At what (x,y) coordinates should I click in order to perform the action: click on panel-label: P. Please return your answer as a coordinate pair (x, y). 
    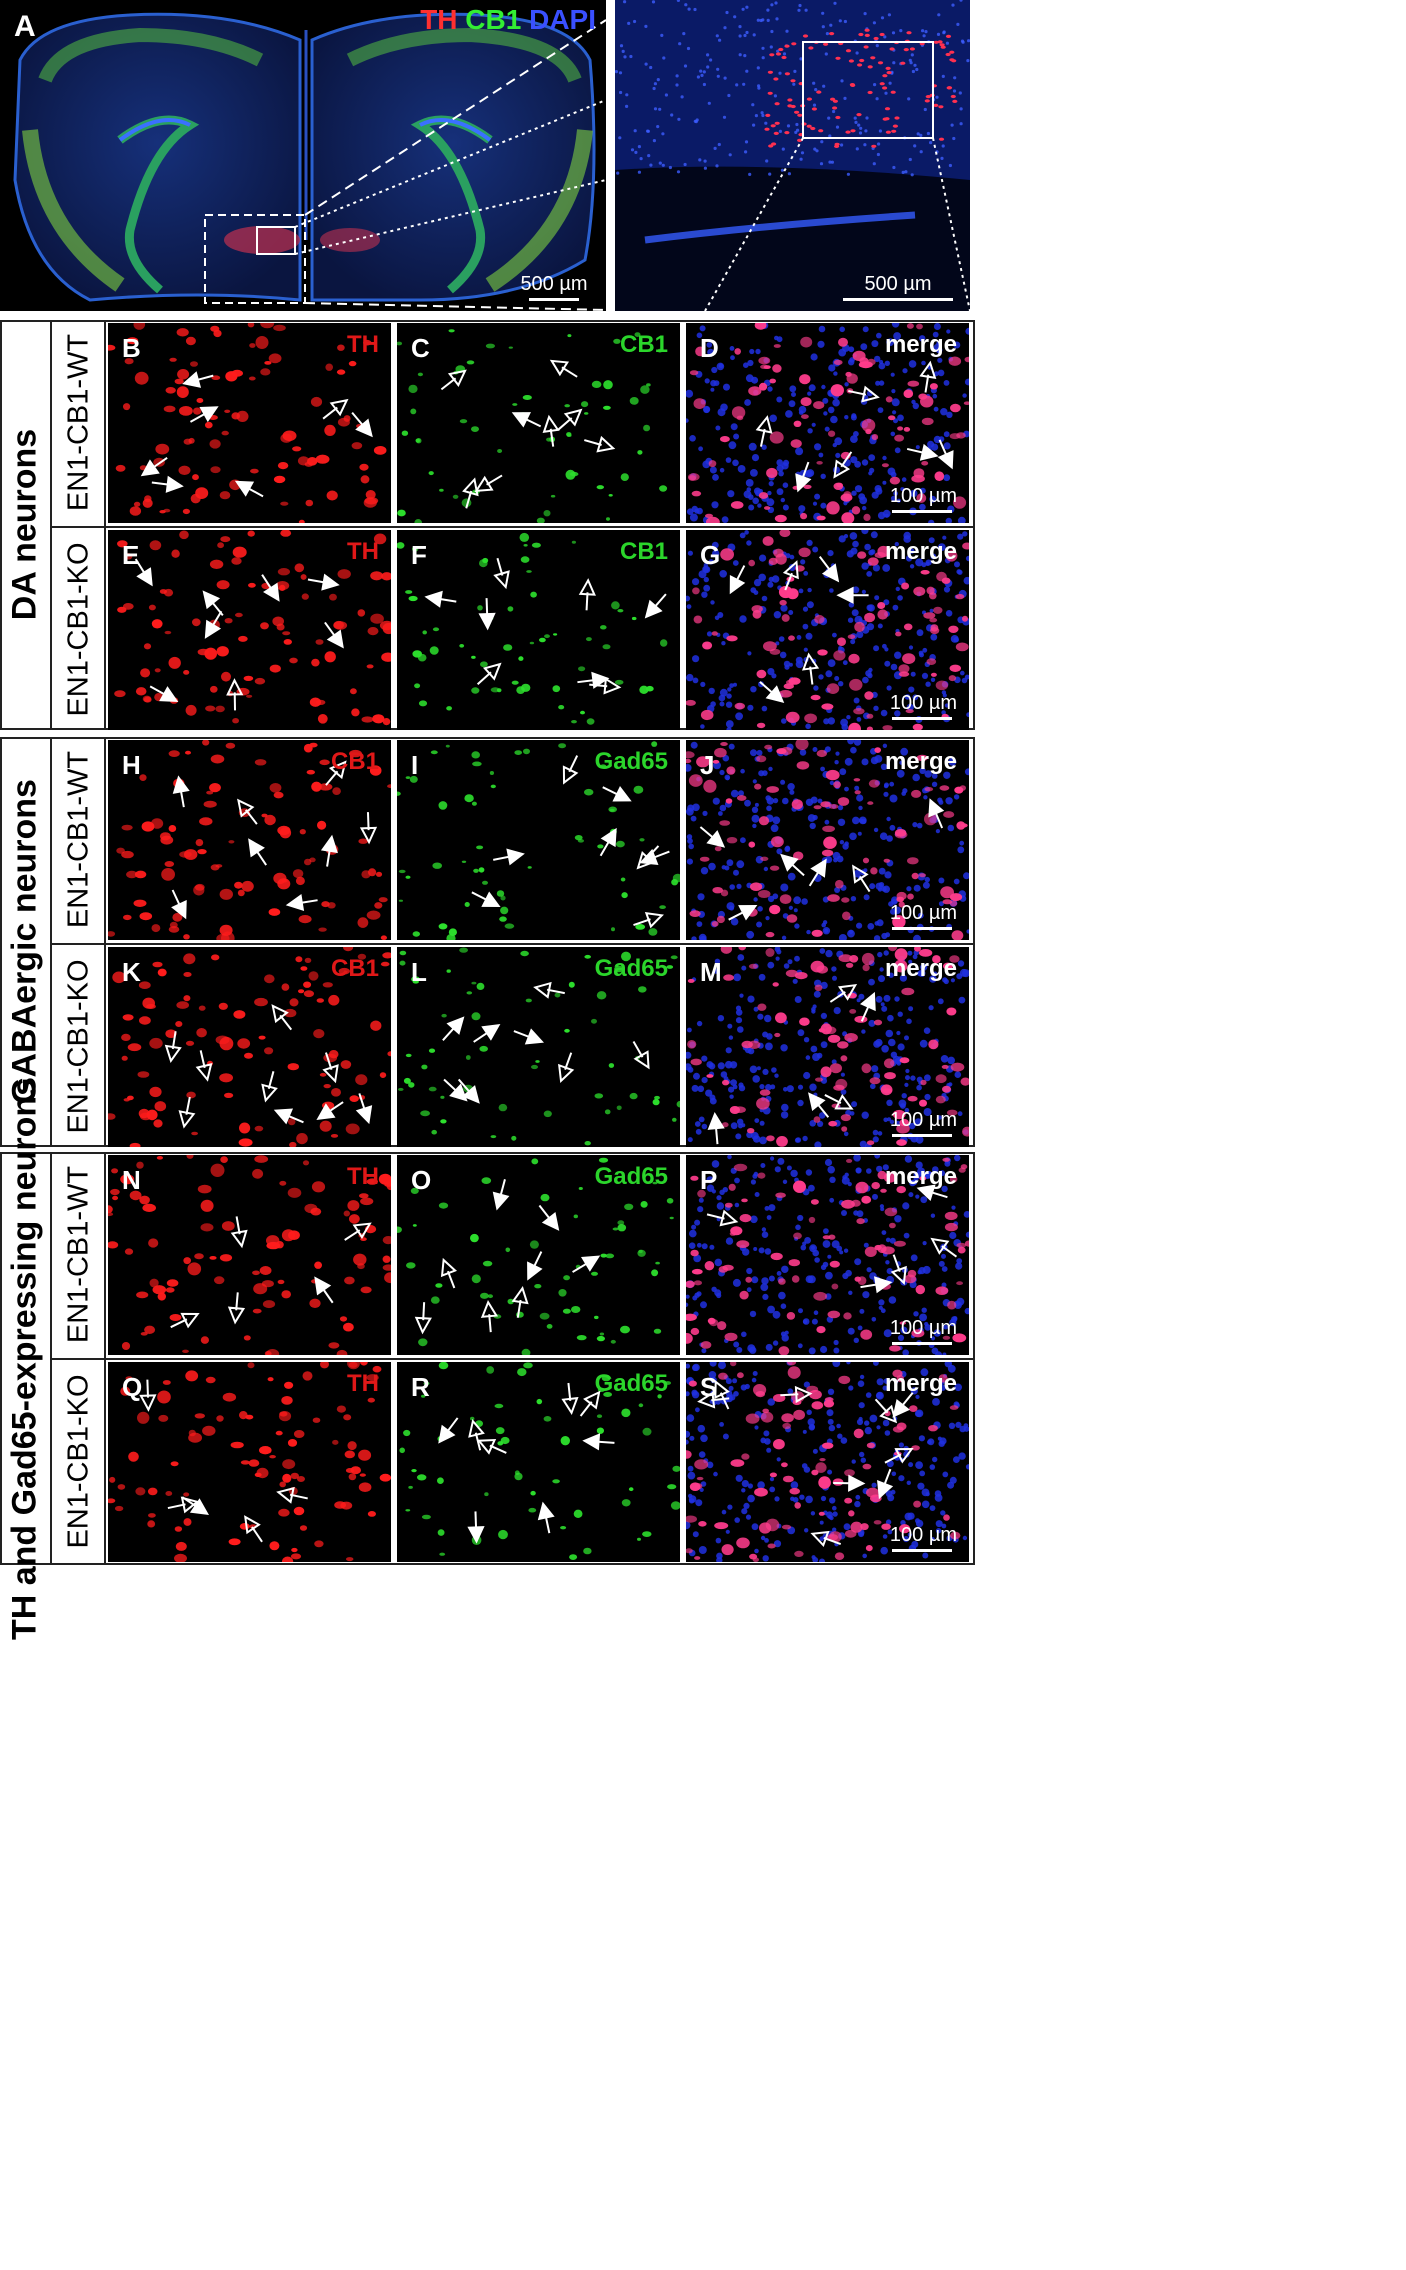
    Looking at the image, I should click on (709, 1180).